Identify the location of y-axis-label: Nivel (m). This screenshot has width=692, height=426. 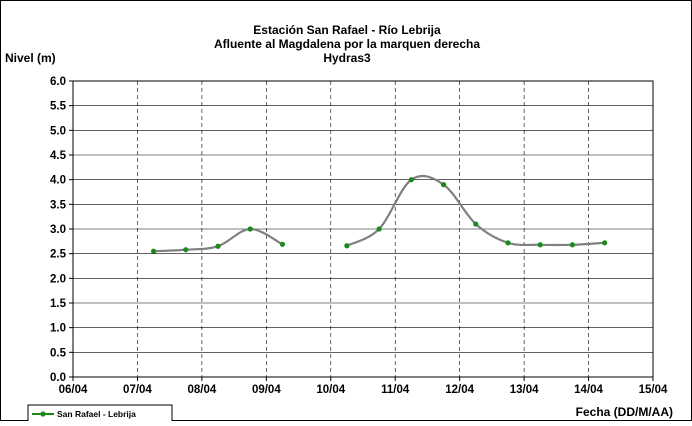
(30, 58).